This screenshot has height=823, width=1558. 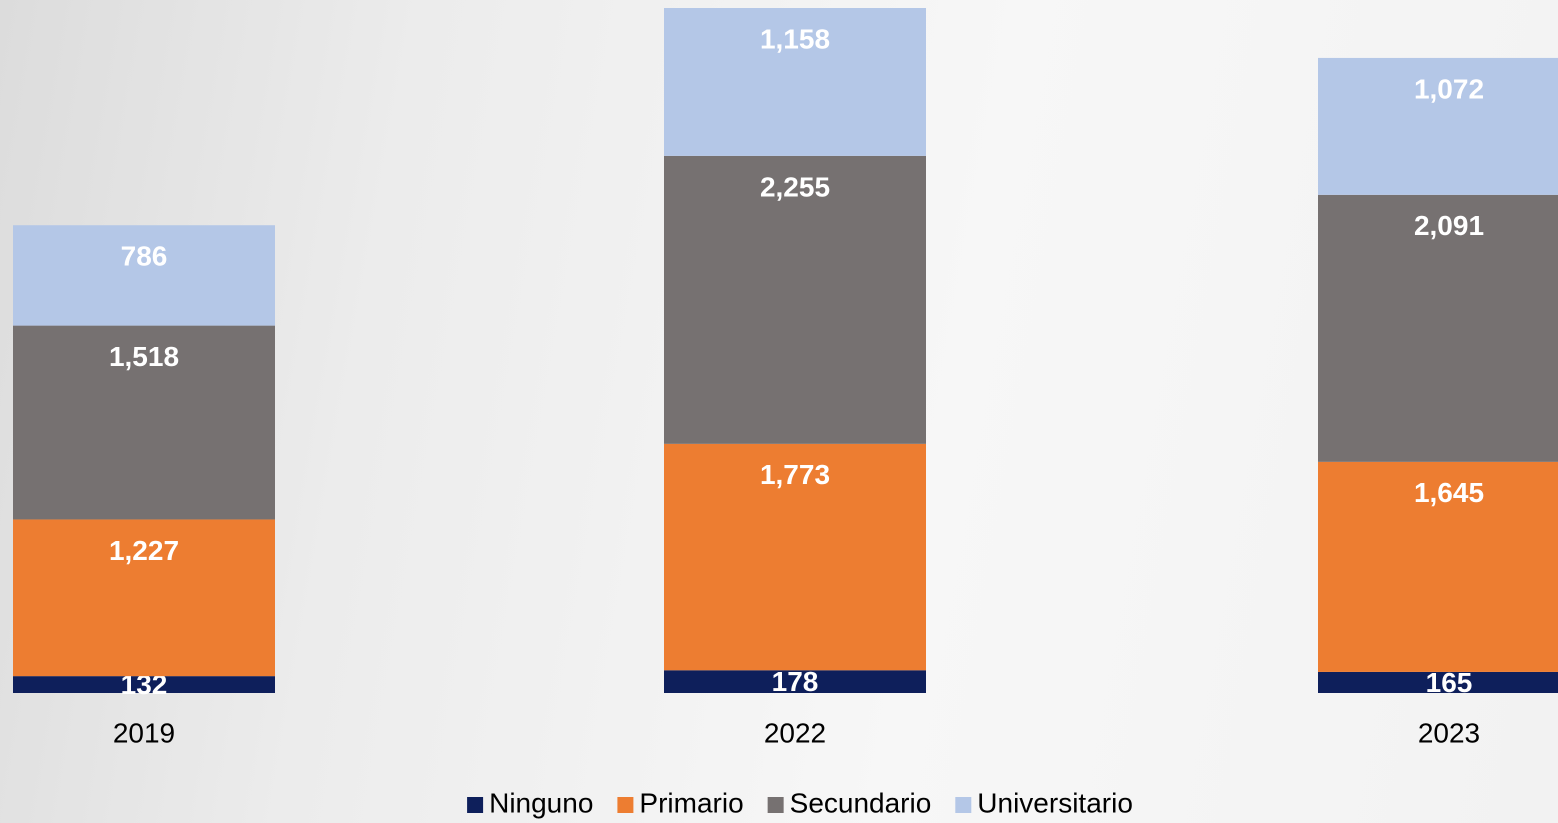 What do you see at coordinates (144, 732) in the screenshot?
I see `x-tick-label: 2019` at bounding box center [144, 732].